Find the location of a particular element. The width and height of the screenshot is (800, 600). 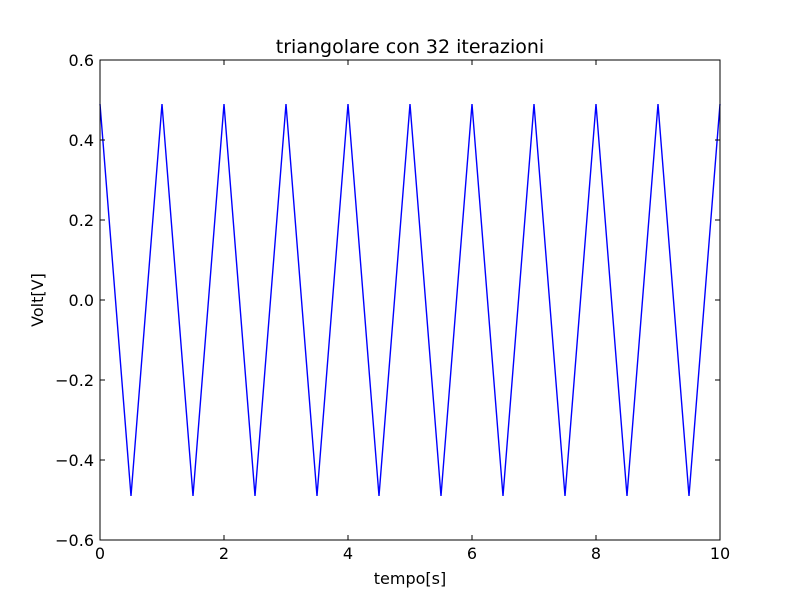

y-tick-label: 0.2 is located at coordinates (81, 220).